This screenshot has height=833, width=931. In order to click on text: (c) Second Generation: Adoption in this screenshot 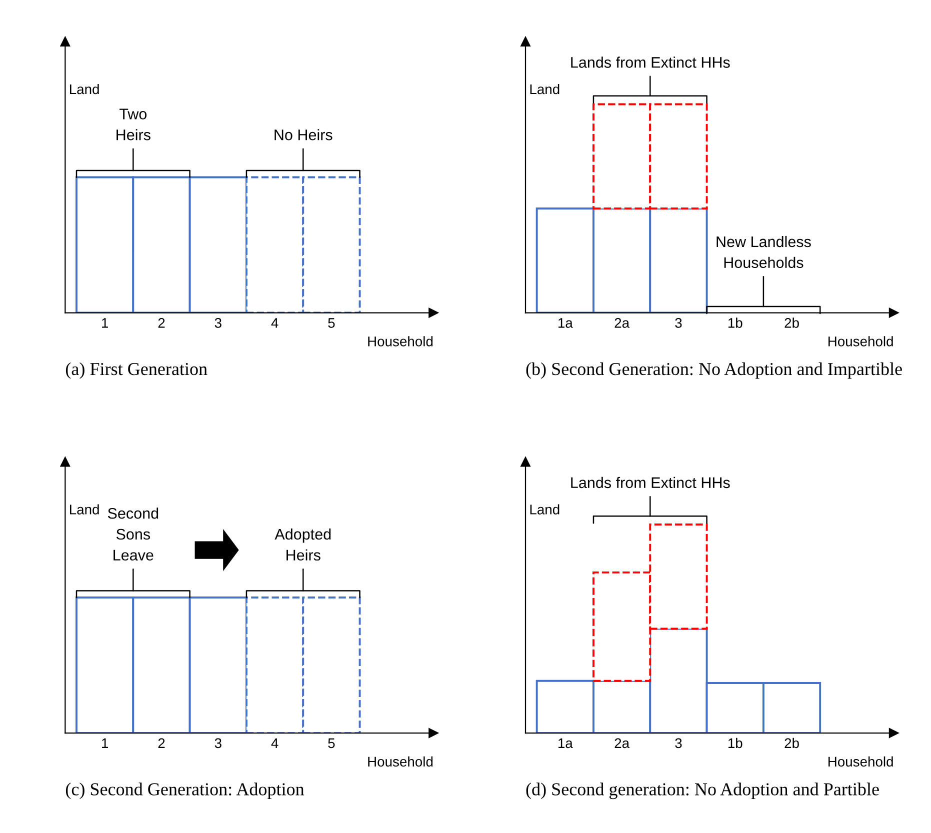, I will do `click(185, 791)`.